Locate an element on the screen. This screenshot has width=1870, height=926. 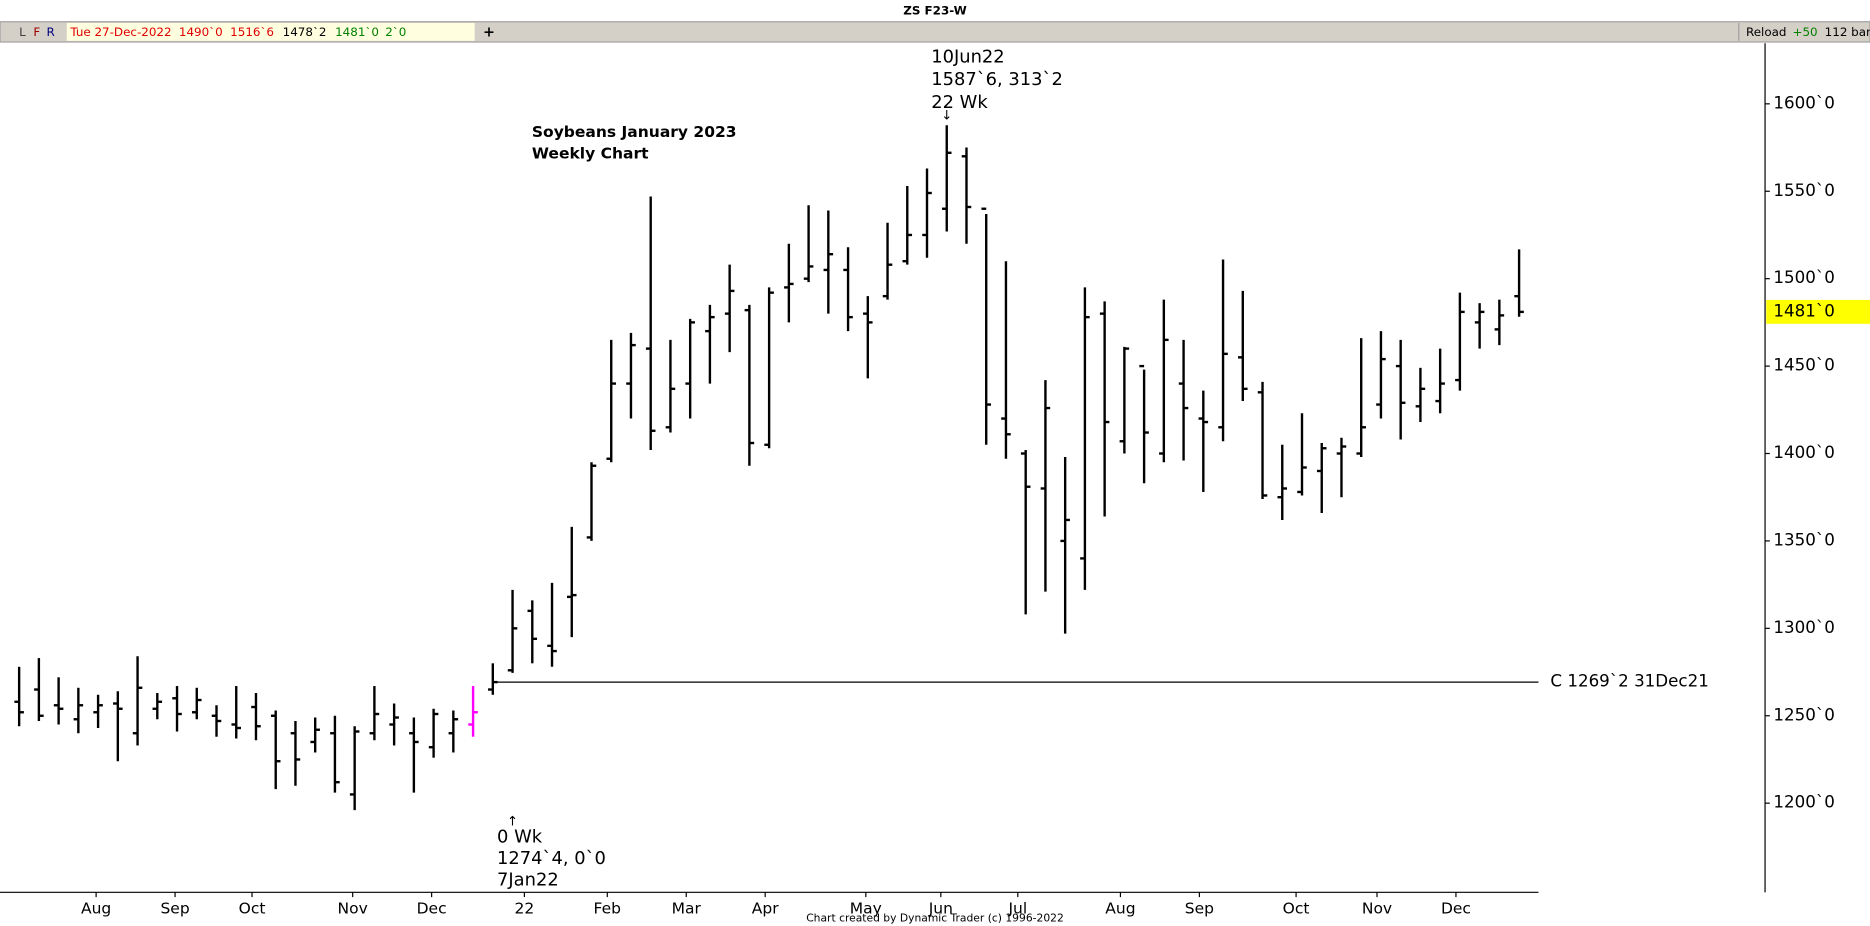
annotation-arrow: ↑ is located at coordinates (512, 821).